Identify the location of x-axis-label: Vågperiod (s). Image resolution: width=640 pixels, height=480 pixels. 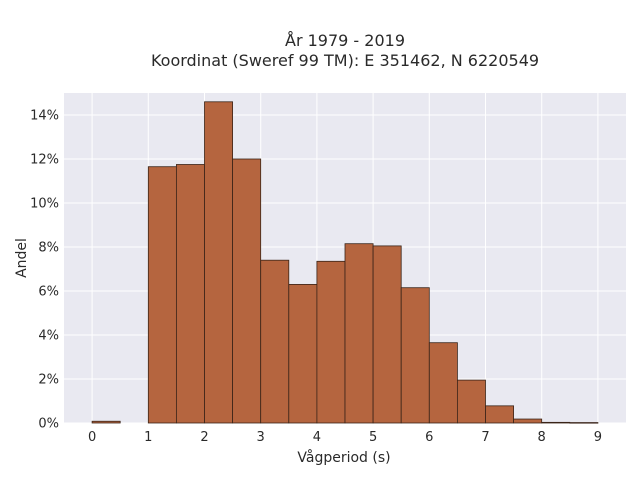
(343, 457).